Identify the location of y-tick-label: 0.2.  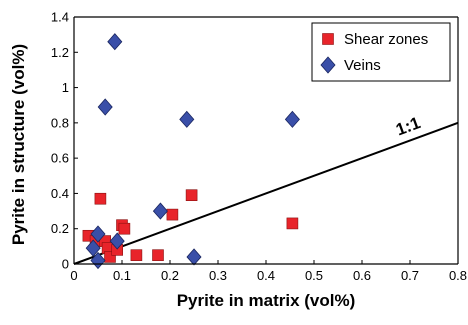
(60, 228).